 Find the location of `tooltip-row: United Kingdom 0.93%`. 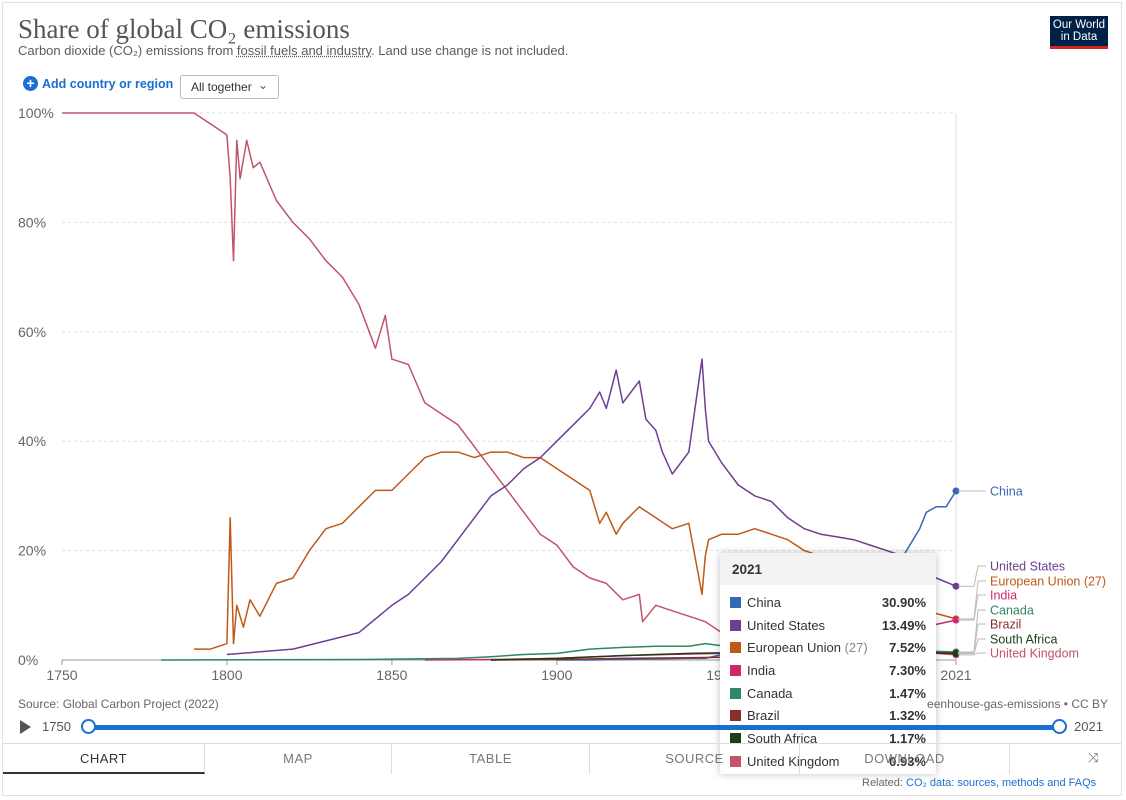

tooltip-row: United Kingdom 0.93% is located at coordinates (828, 761).